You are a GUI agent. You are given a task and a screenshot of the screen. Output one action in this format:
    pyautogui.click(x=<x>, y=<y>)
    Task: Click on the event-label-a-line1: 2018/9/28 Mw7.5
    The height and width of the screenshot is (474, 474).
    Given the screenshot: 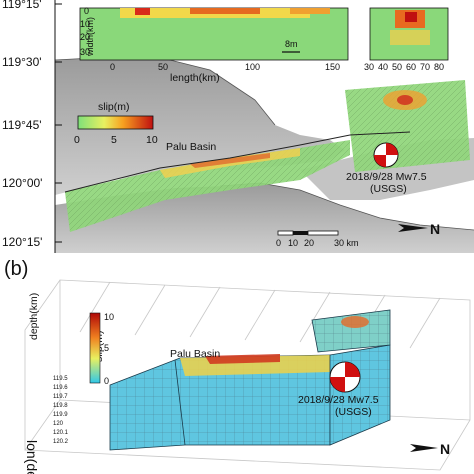 What is the action you would take?
    pyautogui.click(x=386, y=177)
    